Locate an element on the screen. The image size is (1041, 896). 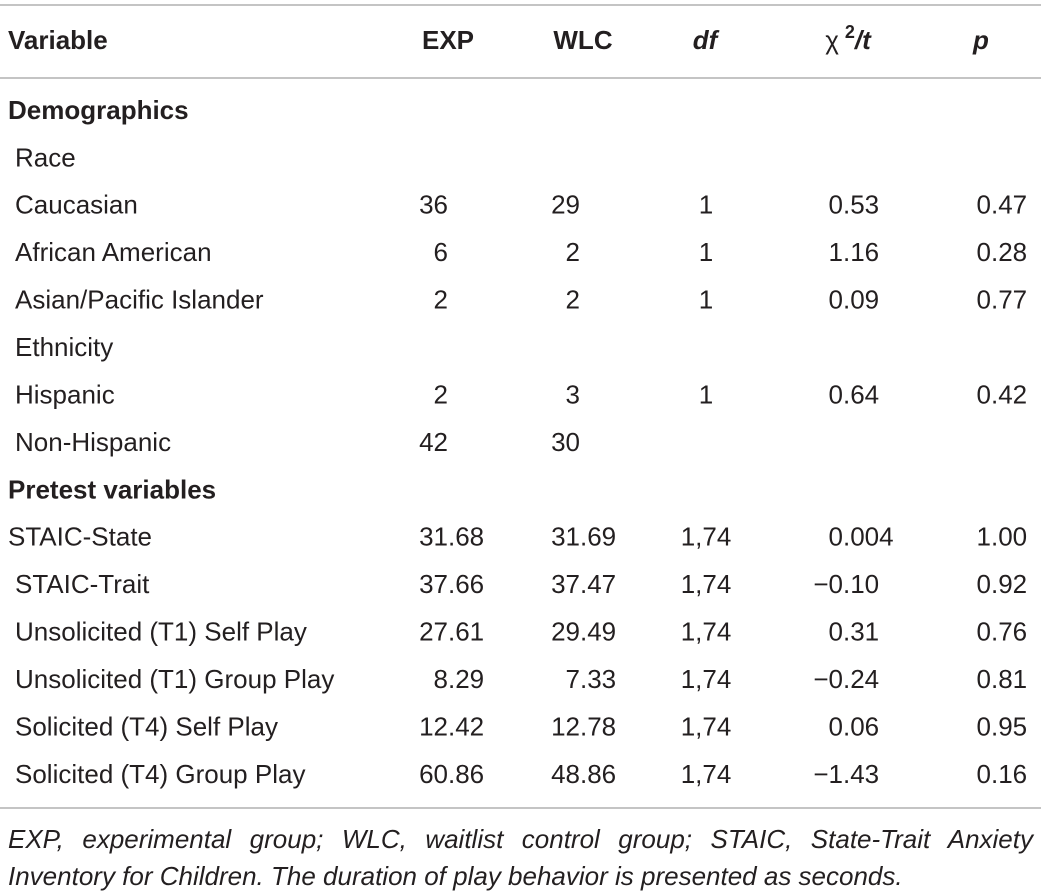
cell: 12.42 is located at coordinates (451, 726).